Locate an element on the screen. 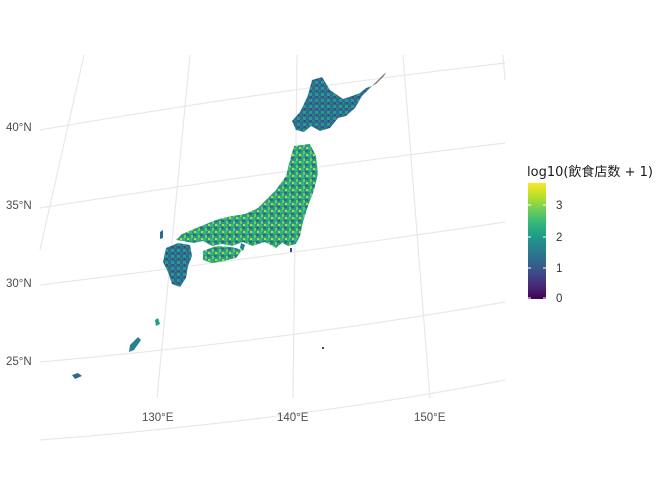 The height and width of the screenshot is (480, 672). region-awaji is located at coordinates (242, 247).